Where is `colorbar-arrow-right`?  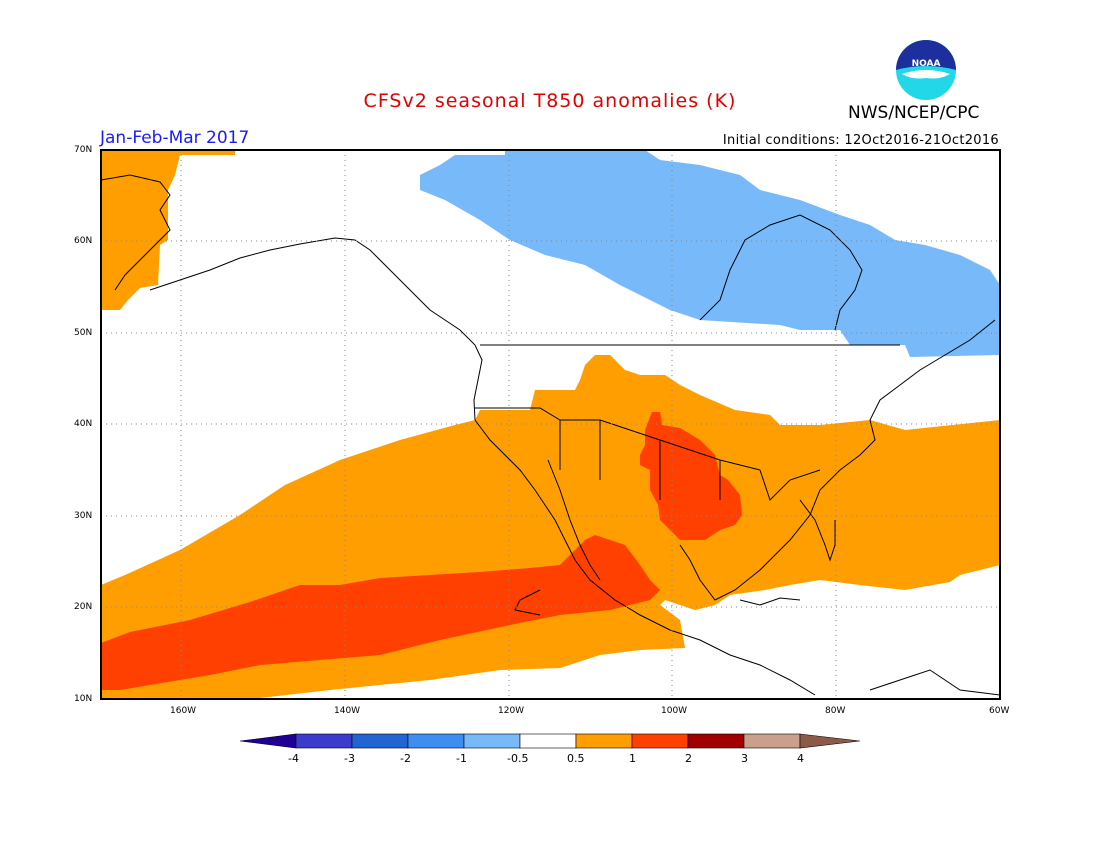 colorbar-arrow-right is located at coordinates (830, 741).